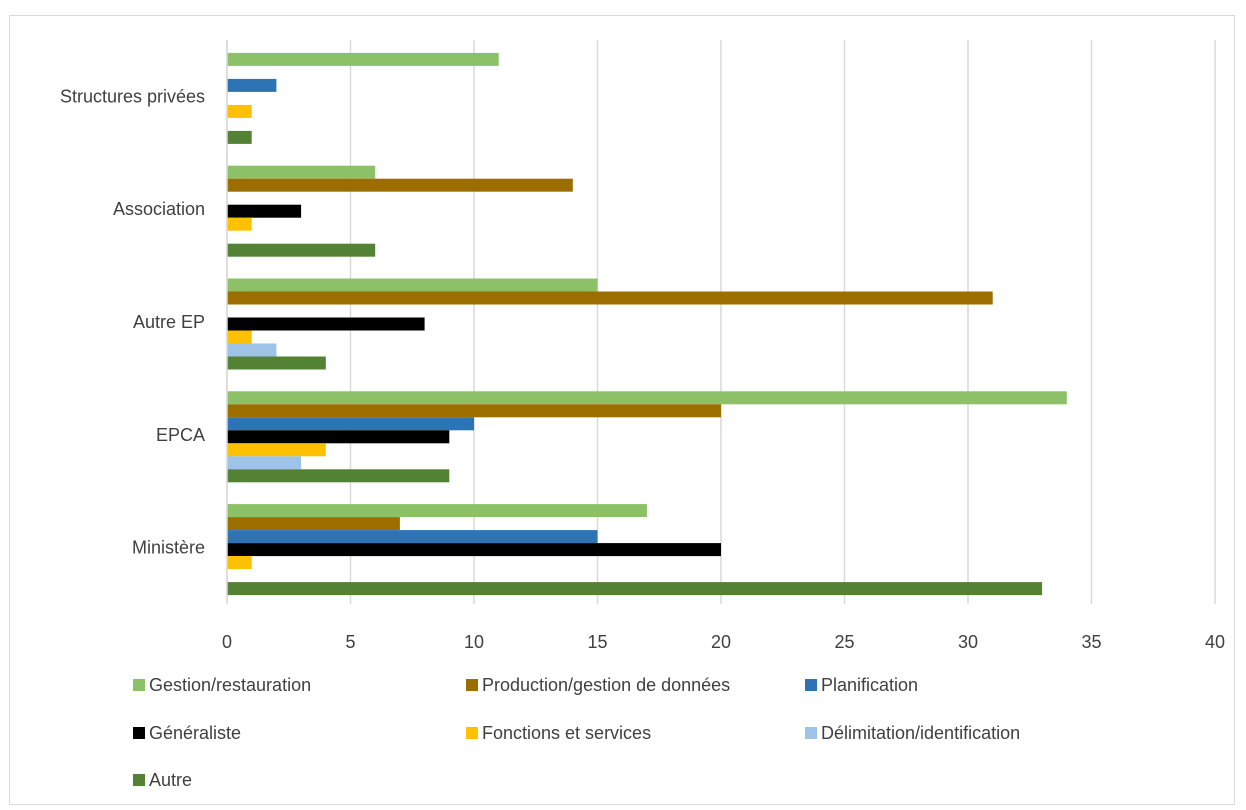  What do you see at coordinates (437, 511) in the screenshot?
I see `bar-minist-re-gestion-restauration` at bounding box center [437, 511].